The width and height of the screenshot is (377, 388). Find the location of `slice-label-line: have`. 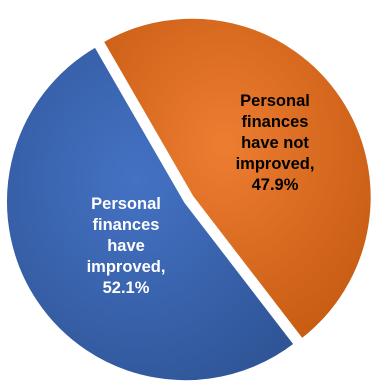

slice-label-line: have is located at coordinates (126, 246).